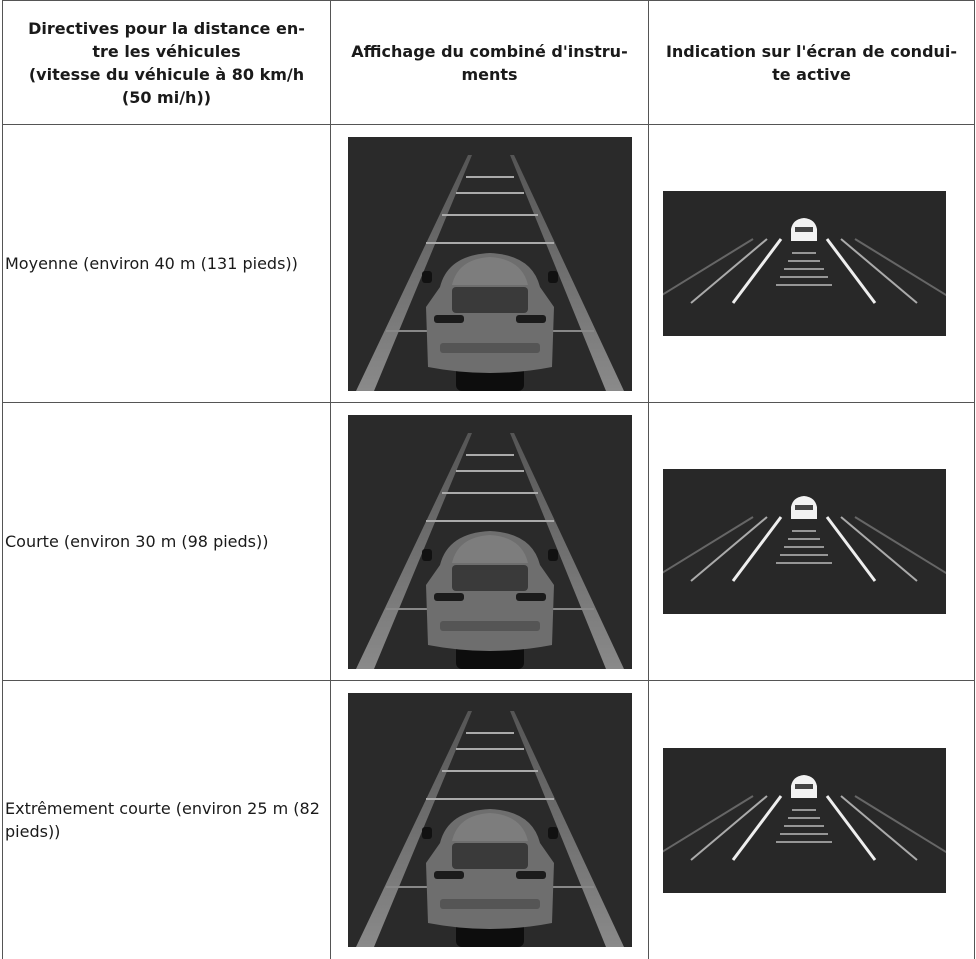 Image resolution: width=976 pixels, height=959 pixels. I want to click on header-line: tre les véhicules, so click(166, 51).